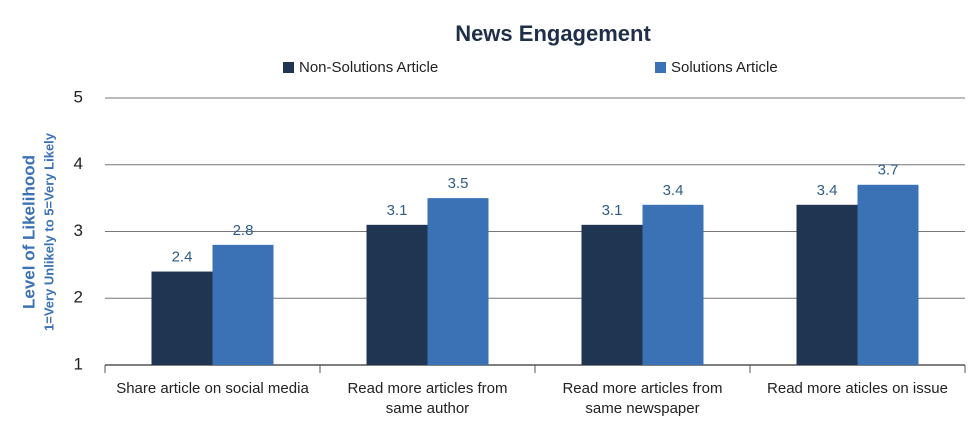  I want to click on chart-title: News Engagement, so click(553, 33).